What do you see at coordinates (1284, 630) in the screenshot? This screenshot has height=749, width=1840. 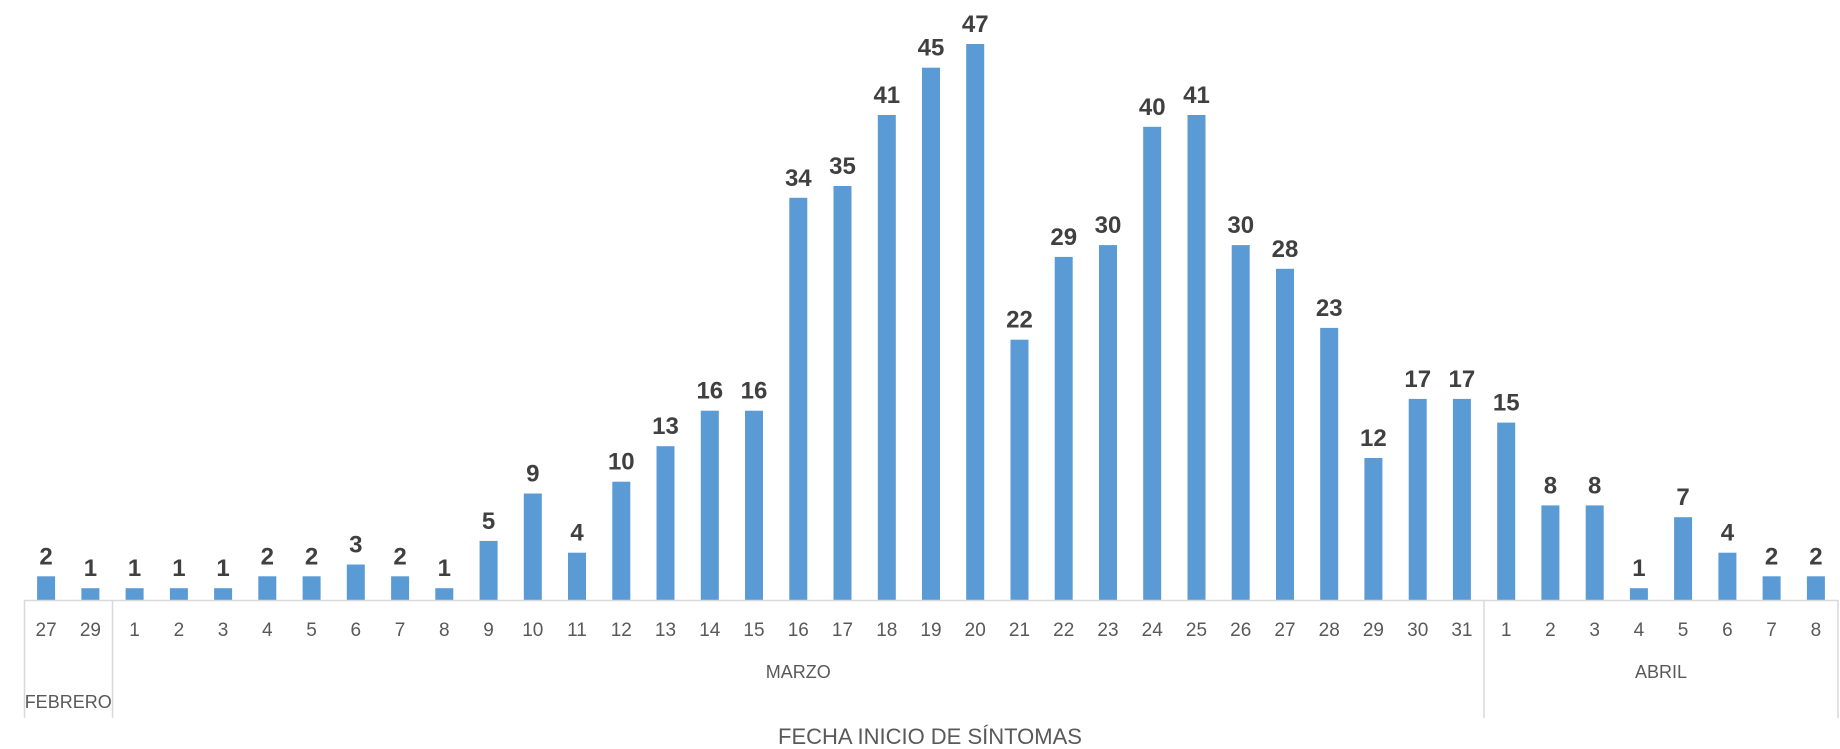 I see `x-tick-label: 27` at bounding box center [1284, 630].